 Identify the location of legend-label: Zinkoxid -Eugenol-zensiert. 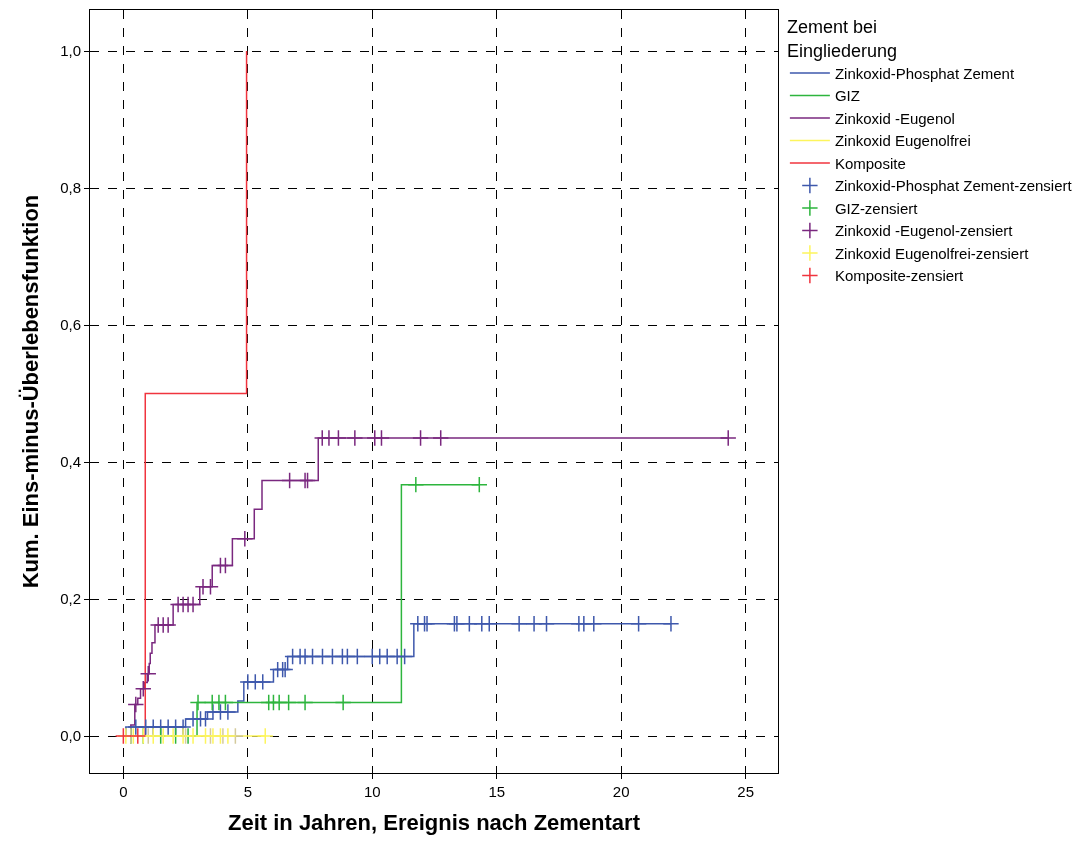
(924, 231).